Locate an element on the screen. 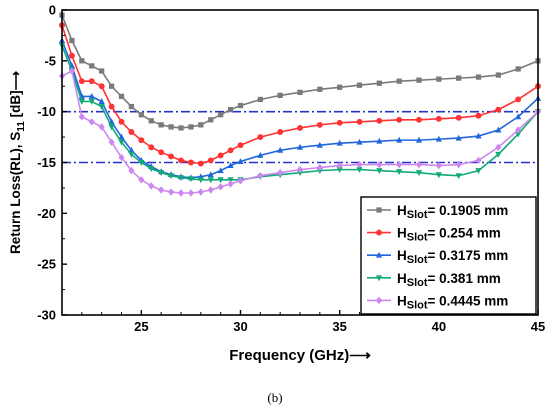  legend-item: HSlot= 0.4445 mm is located at coordinates (437, 302).